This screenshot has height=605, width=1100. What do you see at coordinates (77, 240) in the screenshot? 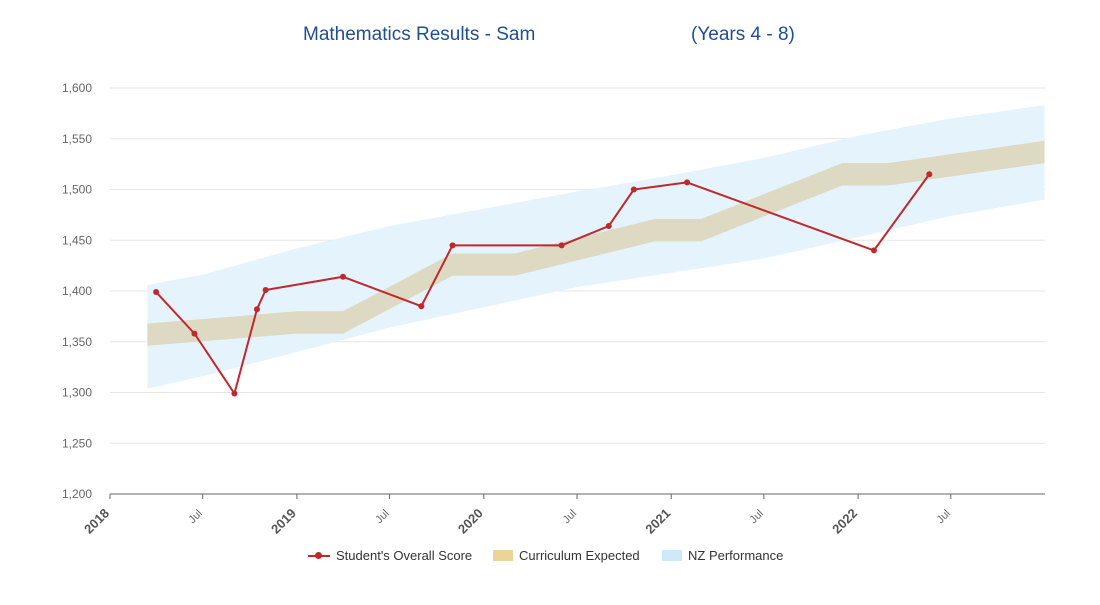
I see `y-tick-label: 1,450` at bounding box center [77, 240].